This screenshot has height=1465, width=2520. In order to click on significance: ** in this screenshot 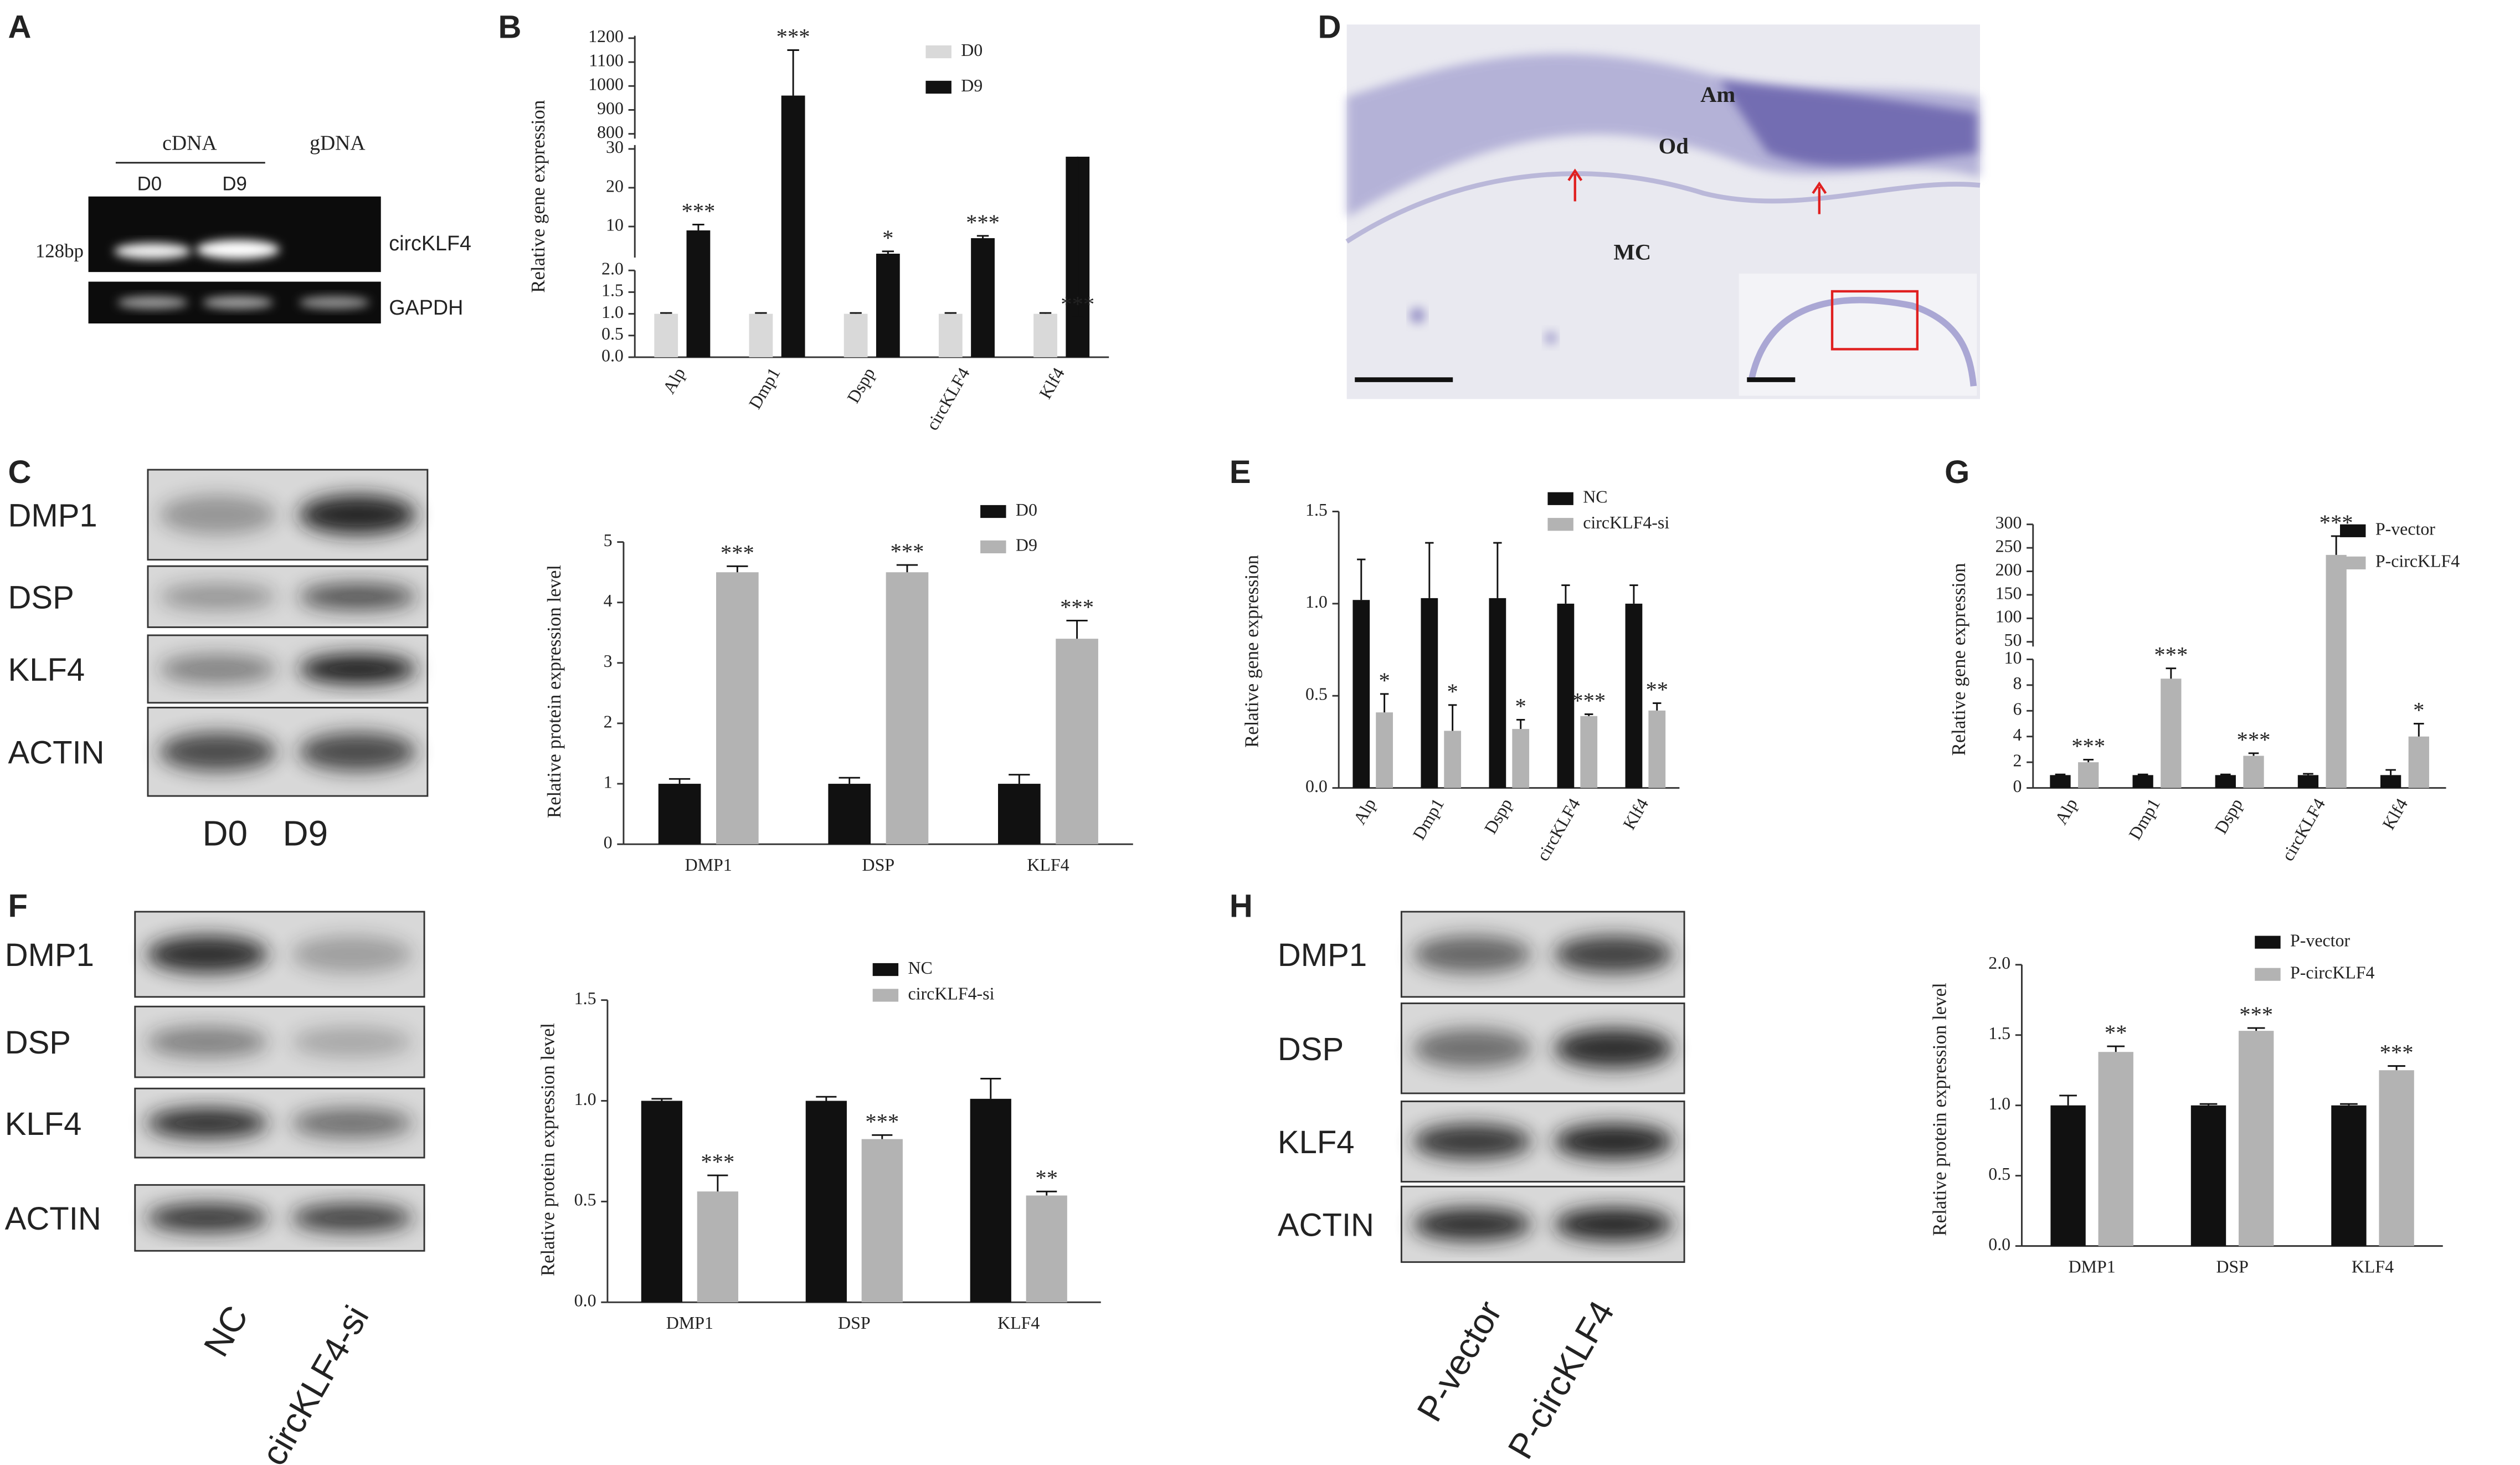, I will do `click(2116, 1032)`.